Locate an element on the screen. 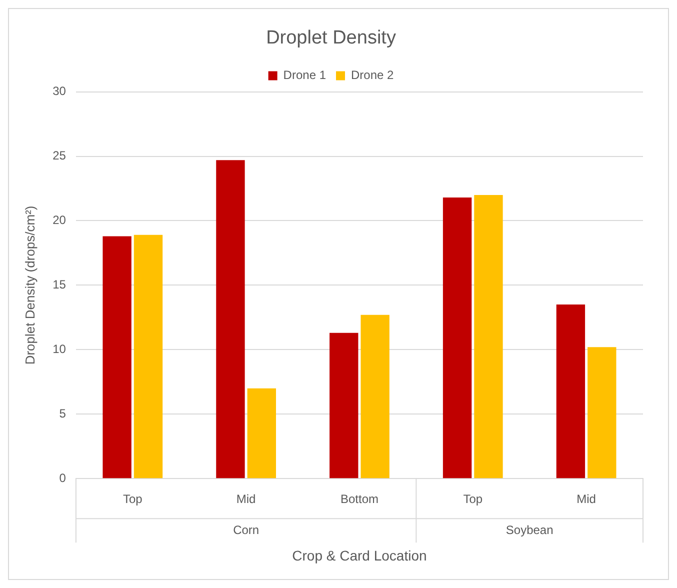  y-tick-label: 30 is located at coordinates (59, 91).